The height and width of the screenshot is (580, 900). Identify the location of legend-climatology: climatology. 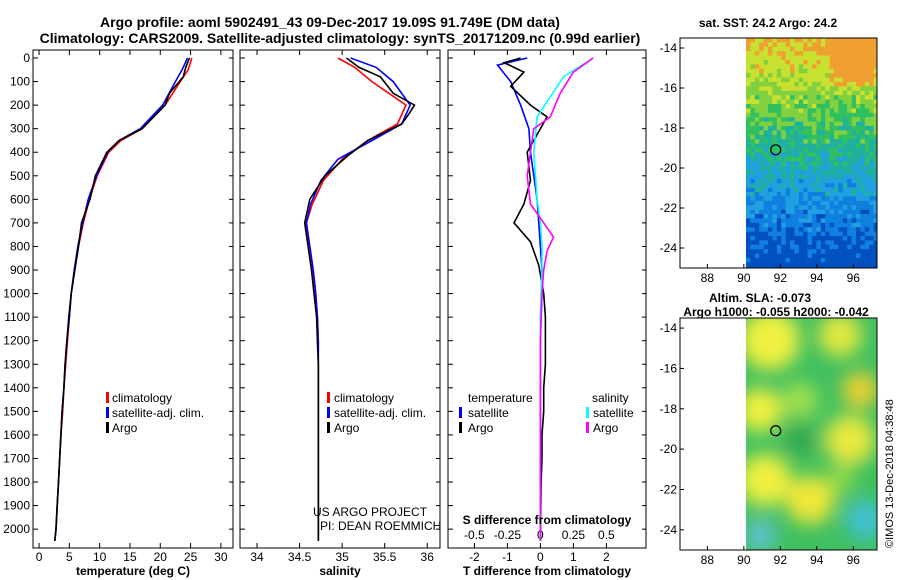
(142, 398).